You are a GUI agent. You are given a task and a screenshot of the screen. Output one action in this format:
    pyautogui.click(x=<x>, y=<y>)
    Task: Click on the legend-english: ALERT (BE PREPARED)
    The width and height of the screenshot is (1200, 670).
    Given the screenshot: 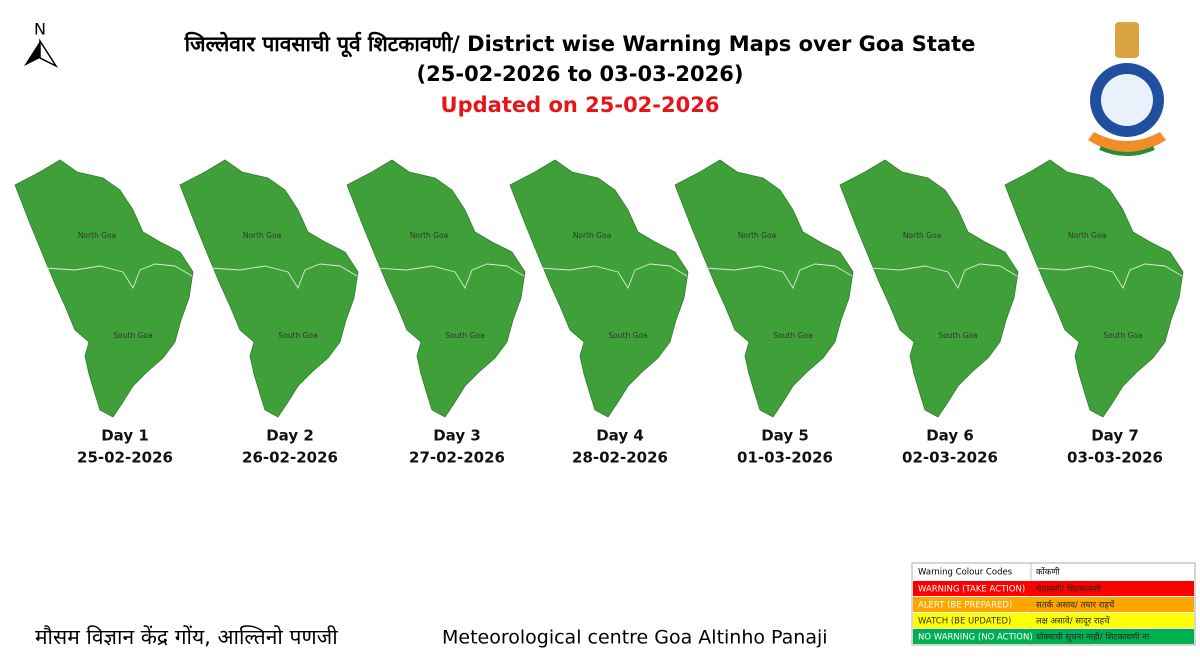 What is the action you would take?
    pyautogui.click(x=965, y=606)
    